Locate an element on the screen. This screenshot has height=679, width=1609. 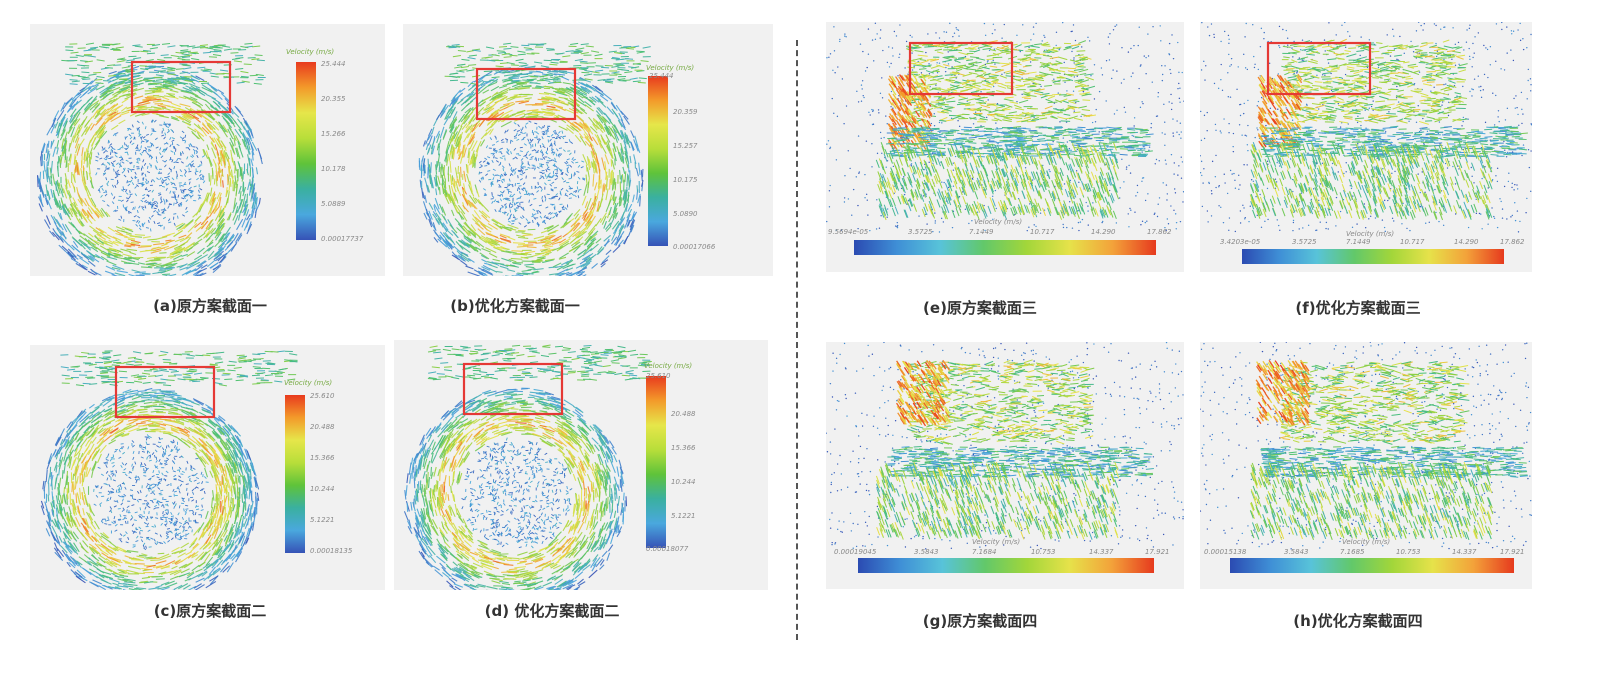
tick-e-3: 10.717 is located at coordinates (1042, 232).